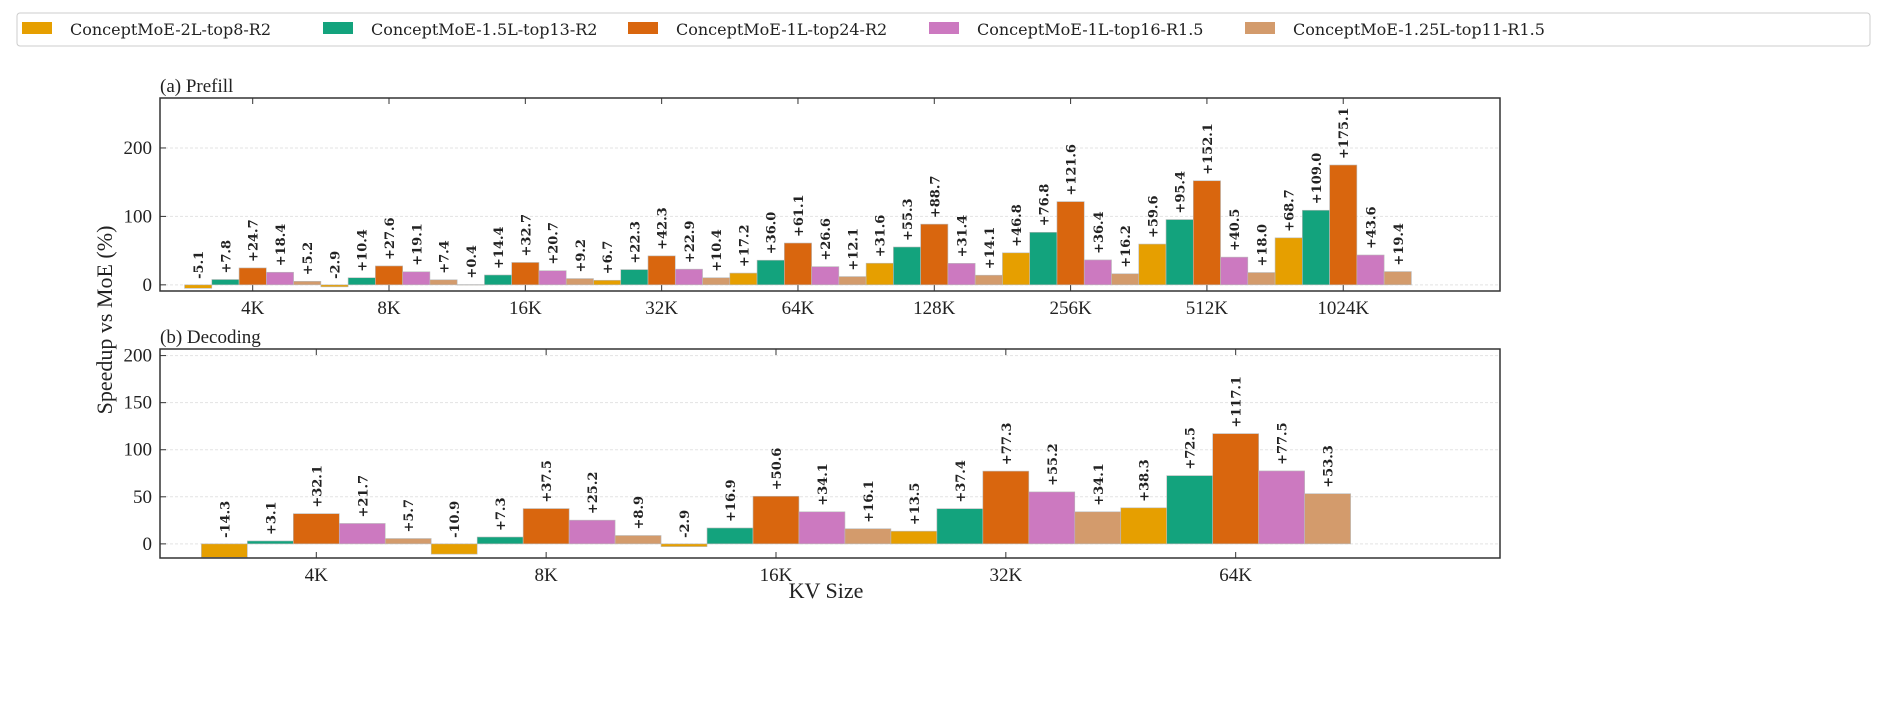  Describe the element at coordinates (608, 258) in the screenshot. I see `data-label: +6.7` at that location.